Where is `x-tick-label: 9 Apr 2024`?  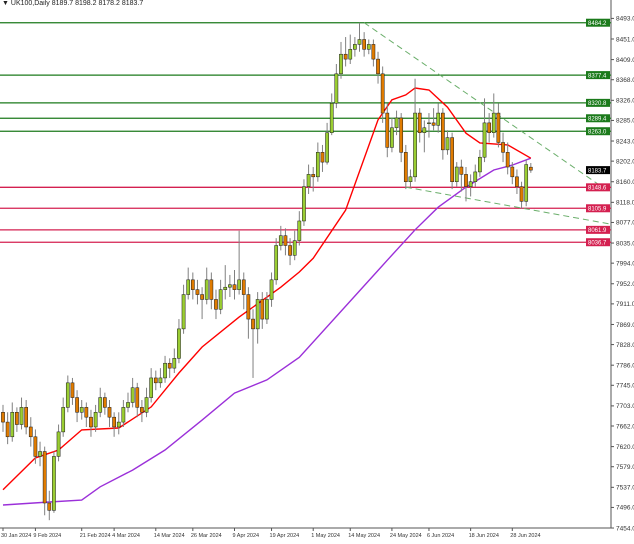
x-tick-label: 9 Apr 2024 is located at coordinates (246, 536).